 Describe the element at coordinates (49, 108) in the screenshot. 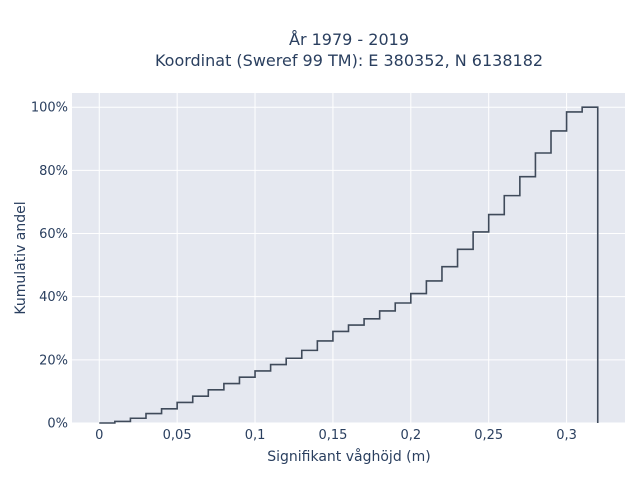

I see `y-tick-label: 100%` at that location.